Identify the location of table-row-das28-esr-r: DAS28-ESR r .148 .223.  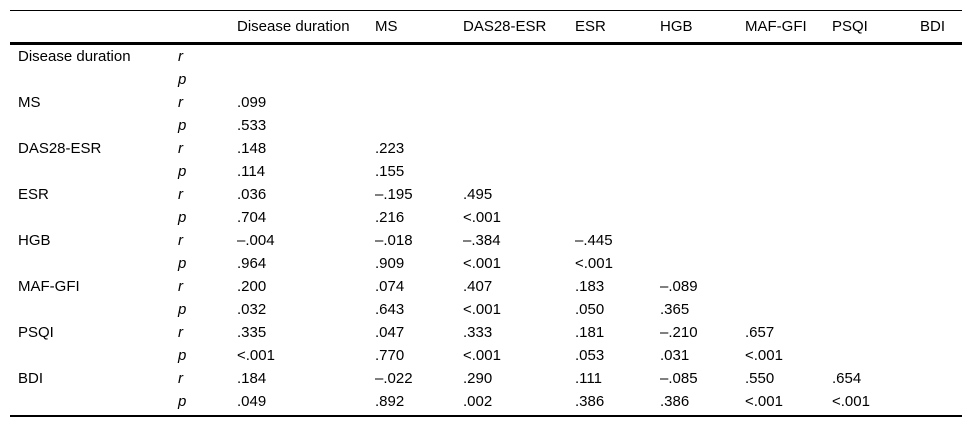
(486, 148).